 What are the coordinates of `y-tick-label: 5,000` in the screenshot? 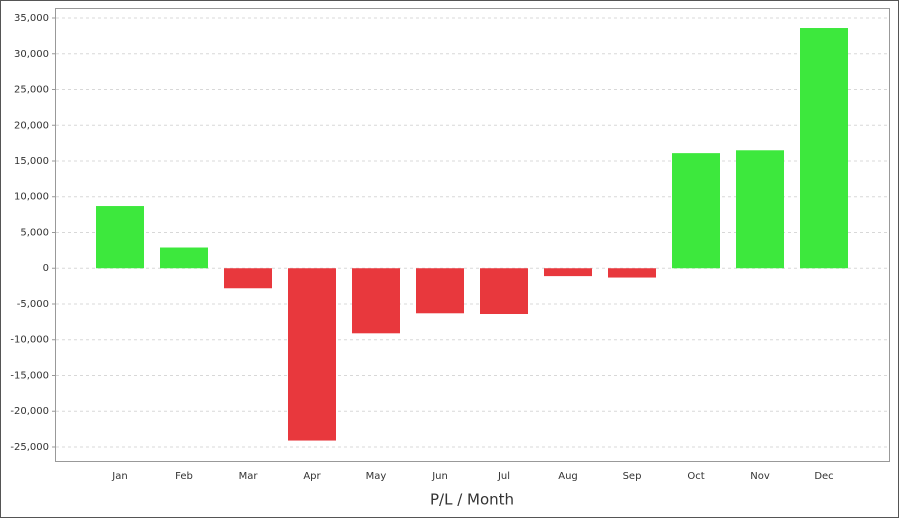 It's located at (34, 232).